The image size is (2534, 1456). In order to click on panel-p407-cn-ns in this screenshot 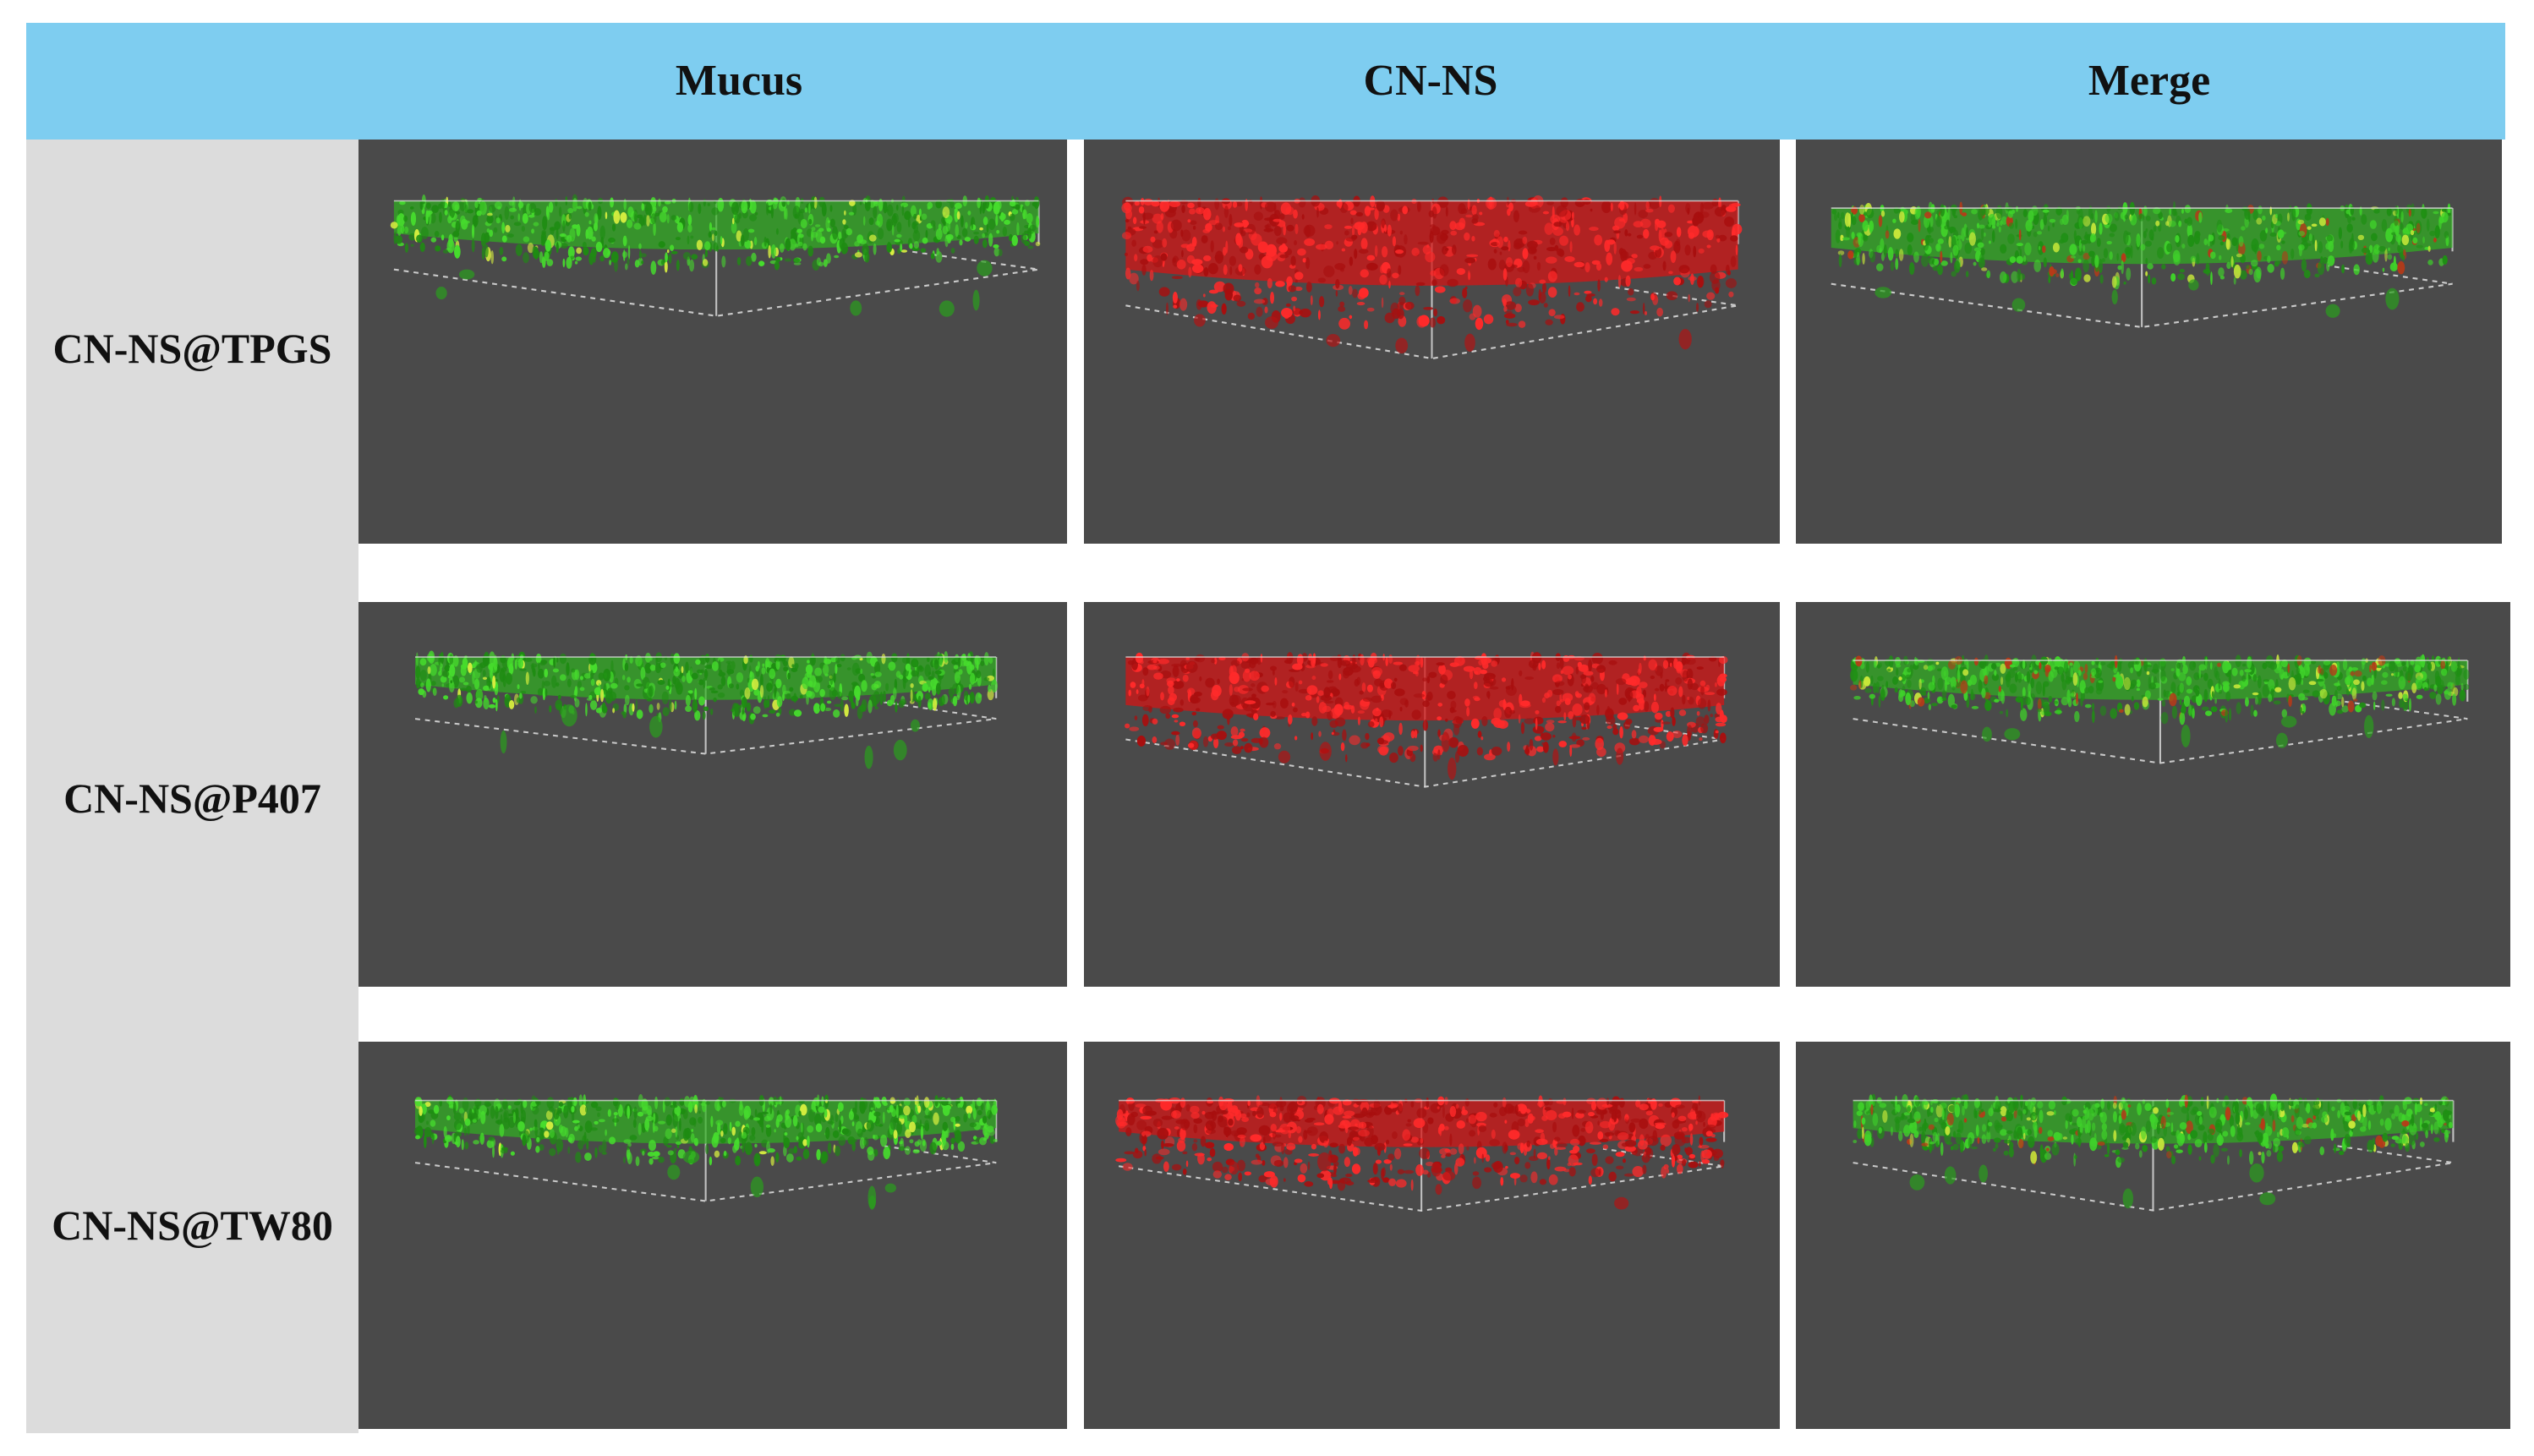, I will do `click(1432, 794)`.